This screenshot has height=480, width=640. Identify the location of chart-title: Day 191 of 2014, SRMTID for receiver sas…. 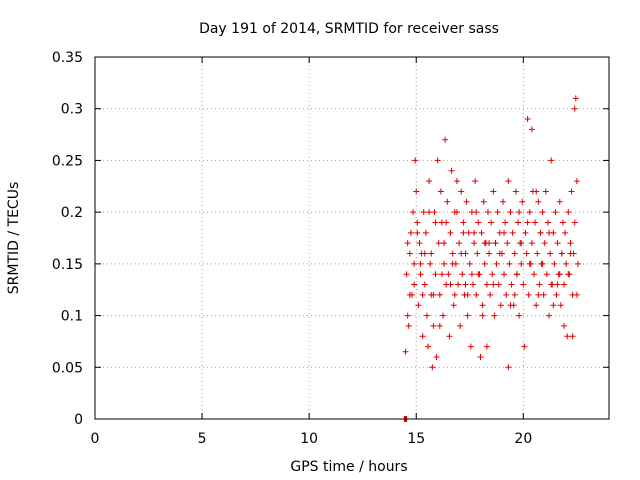
(349, 29).